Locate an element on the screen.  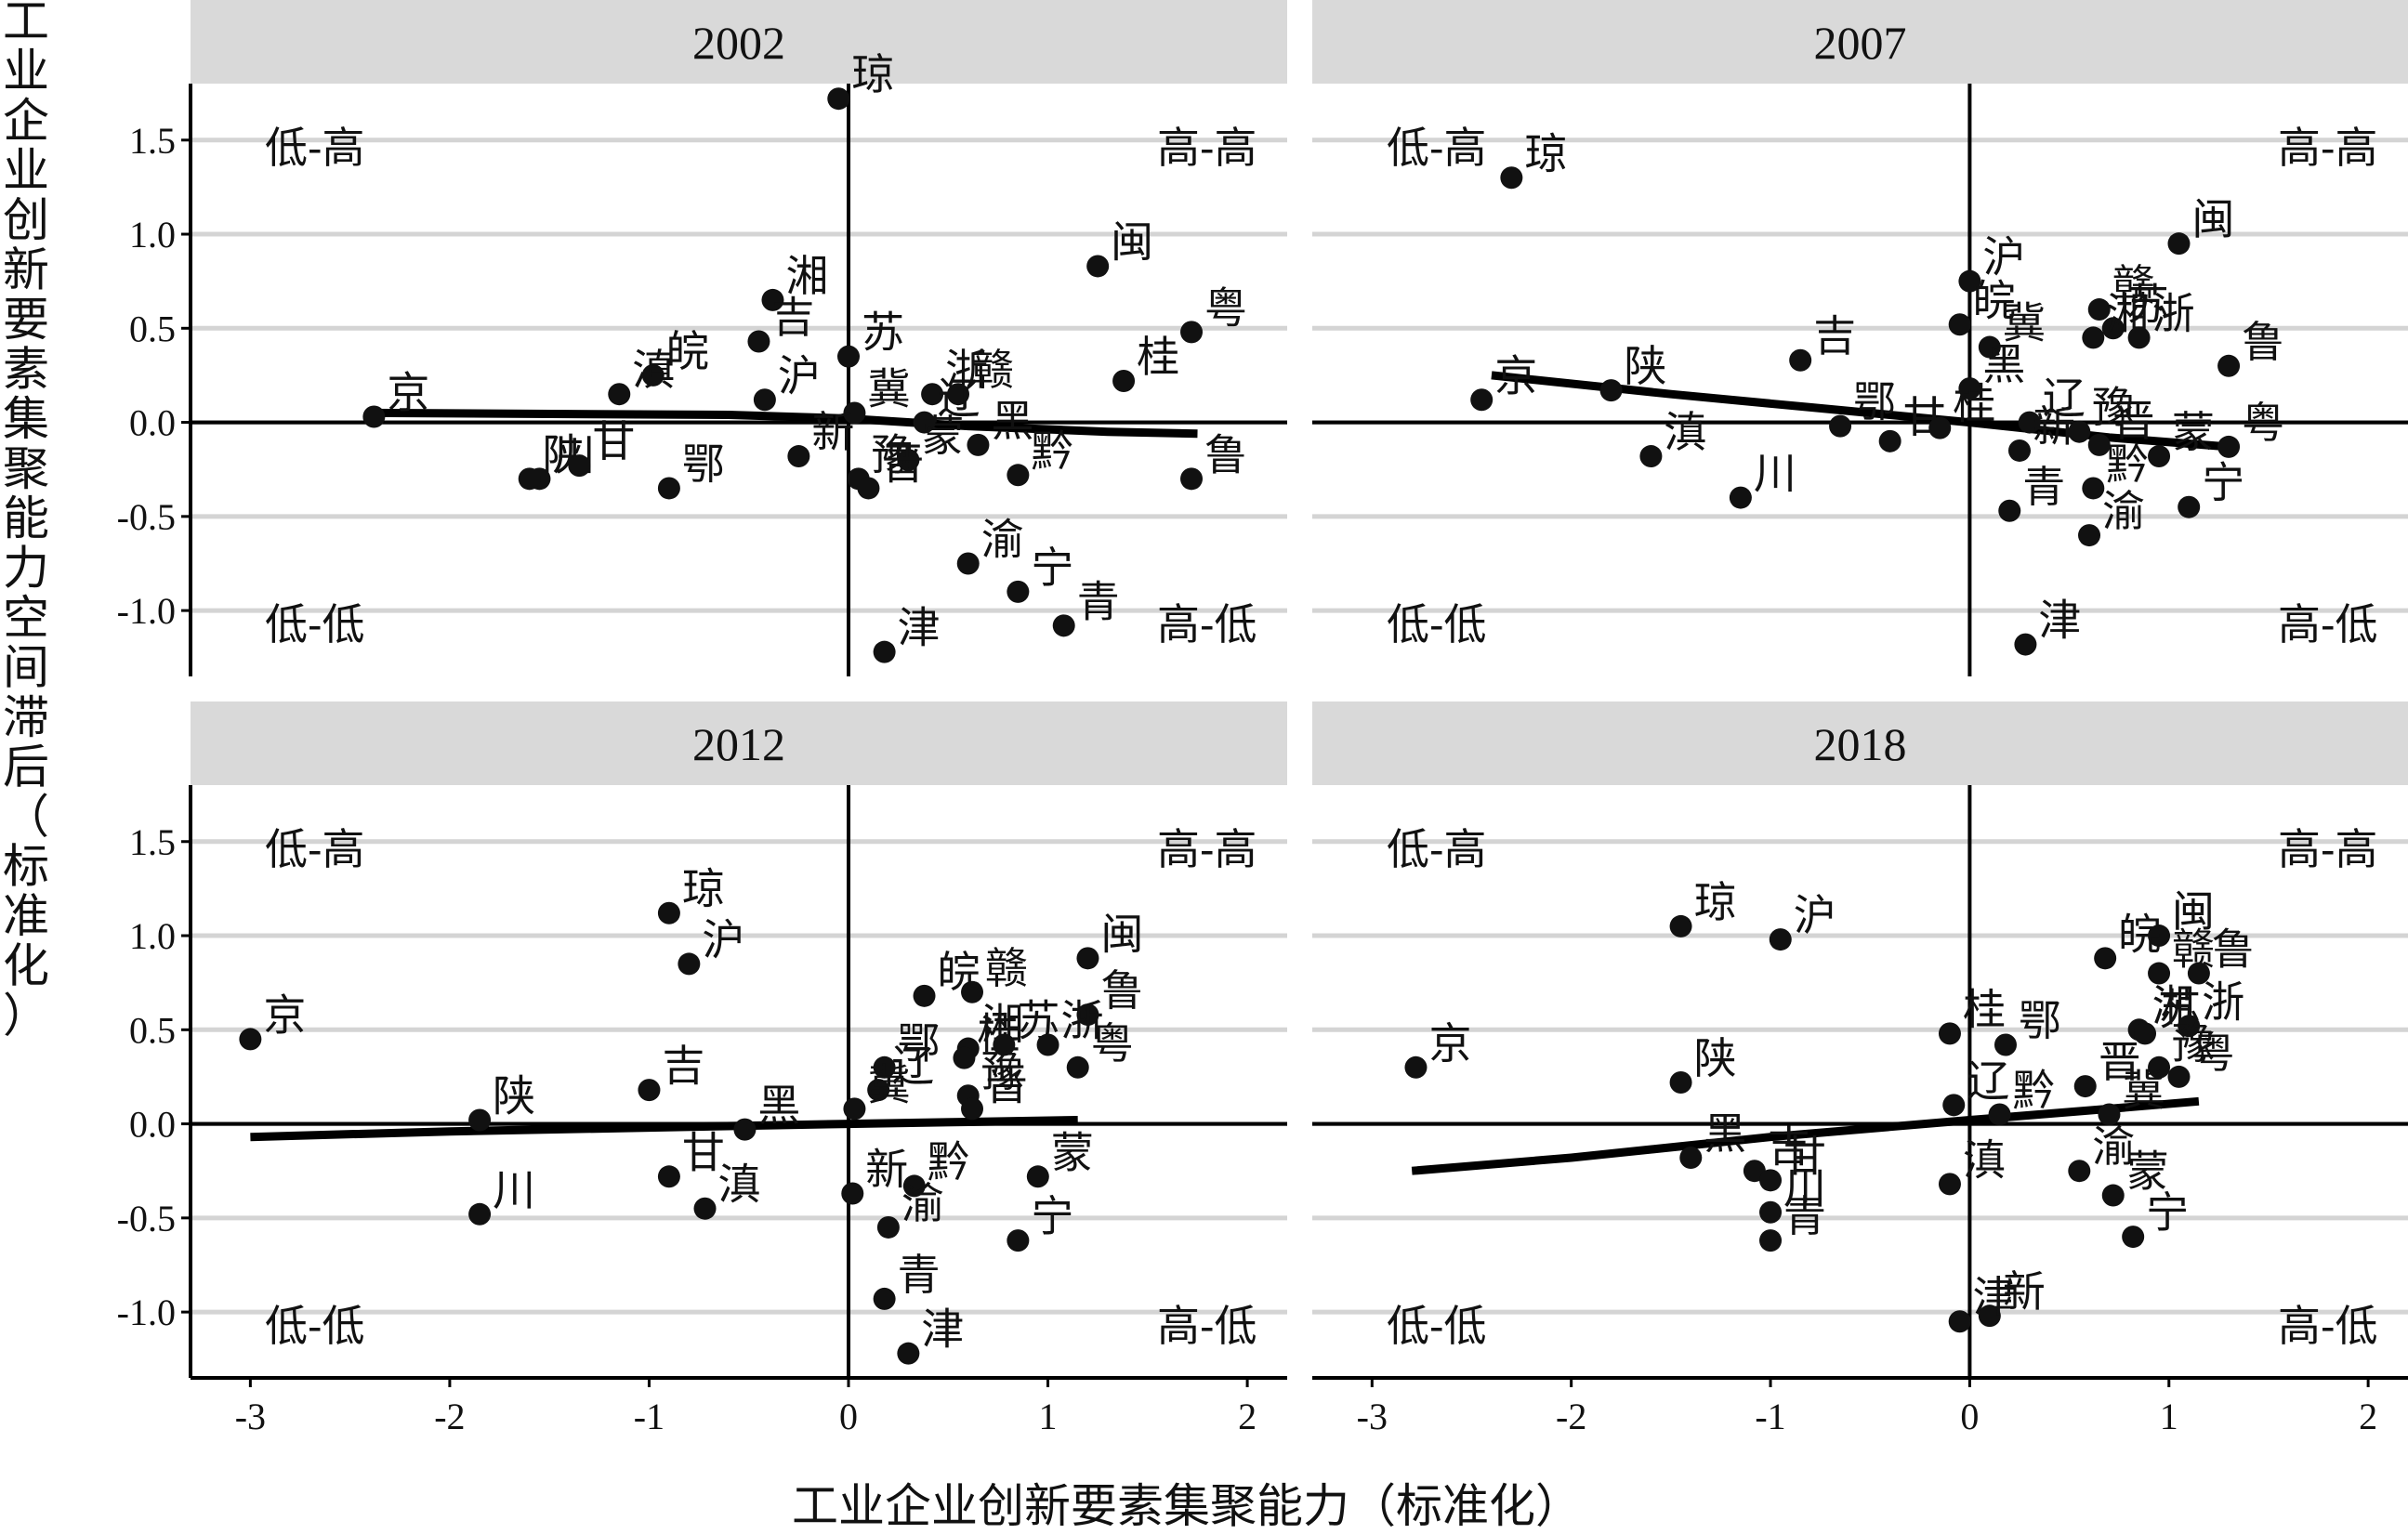
y-axis-title-char: 后 is located at coordinates (26, 767).